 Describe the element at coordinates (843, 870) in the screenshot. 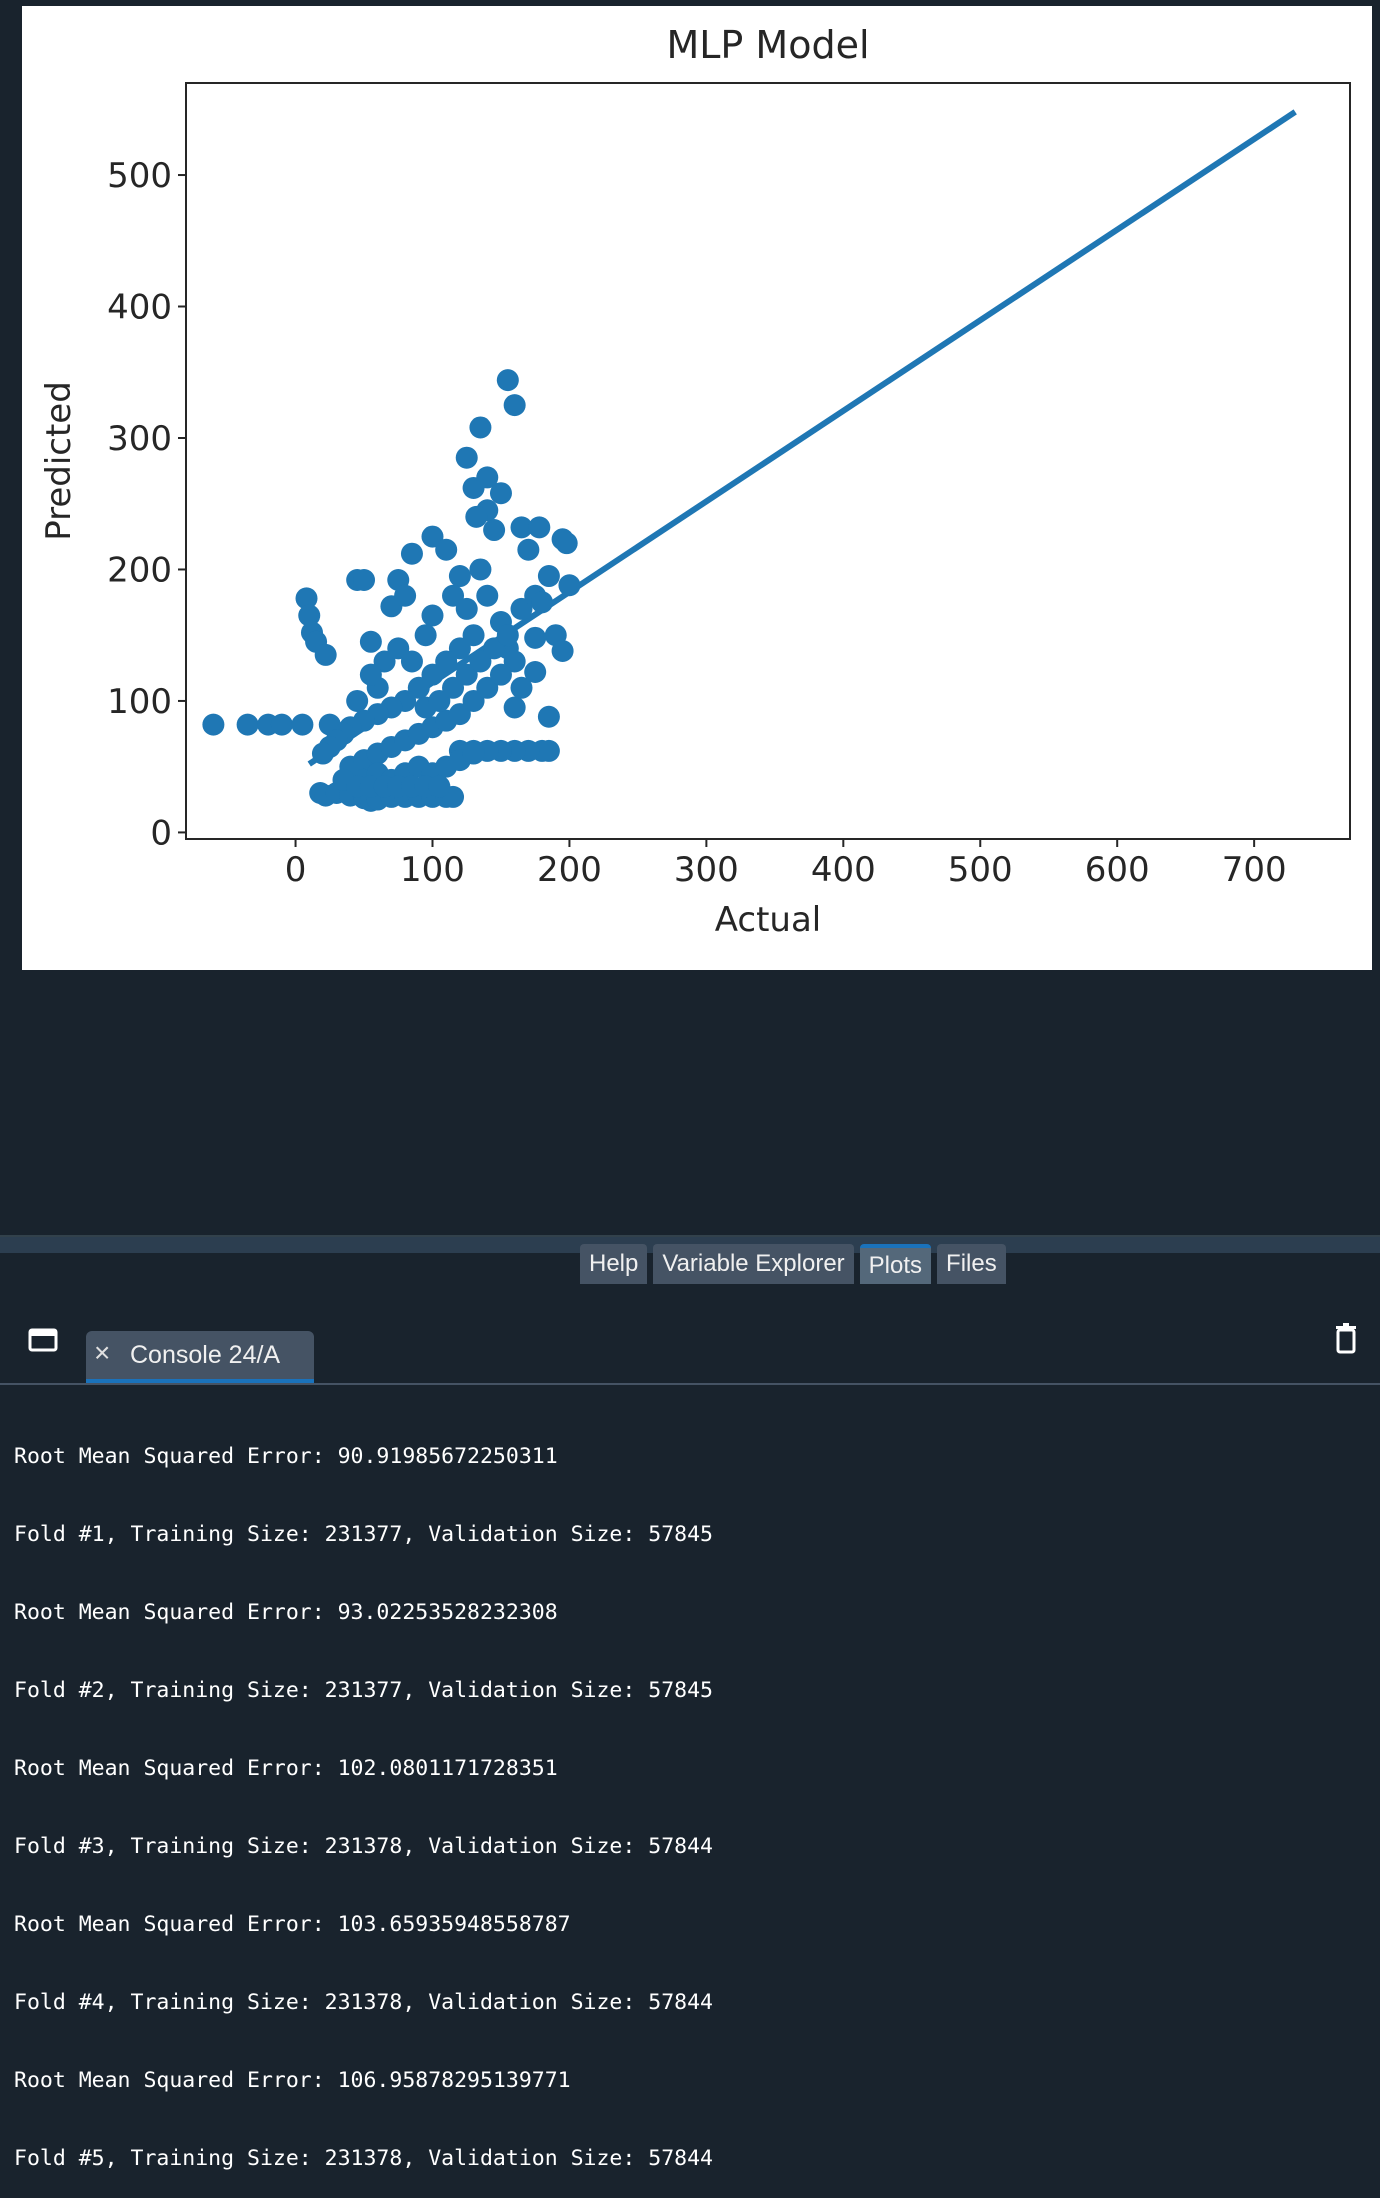

I see `x-tick-label: 400` at that location.